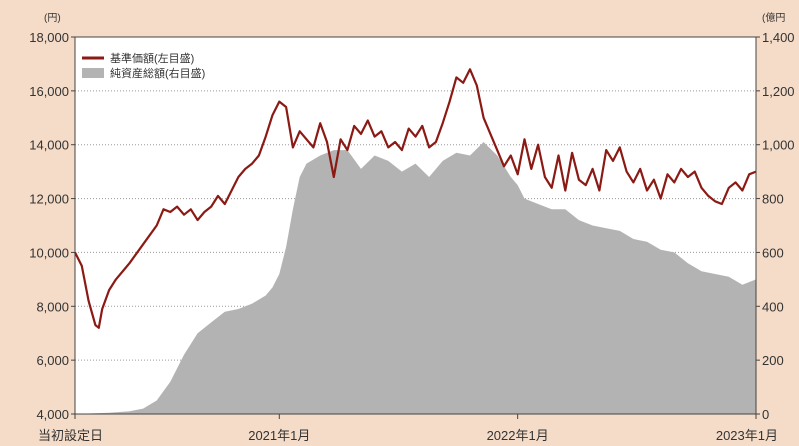 Image resolution: width=799 pixels, height=446 pixels. Describe the element at coordinates (49, 37) in the screenshot. I see `y-left-tick-label: 18,000` at that location.